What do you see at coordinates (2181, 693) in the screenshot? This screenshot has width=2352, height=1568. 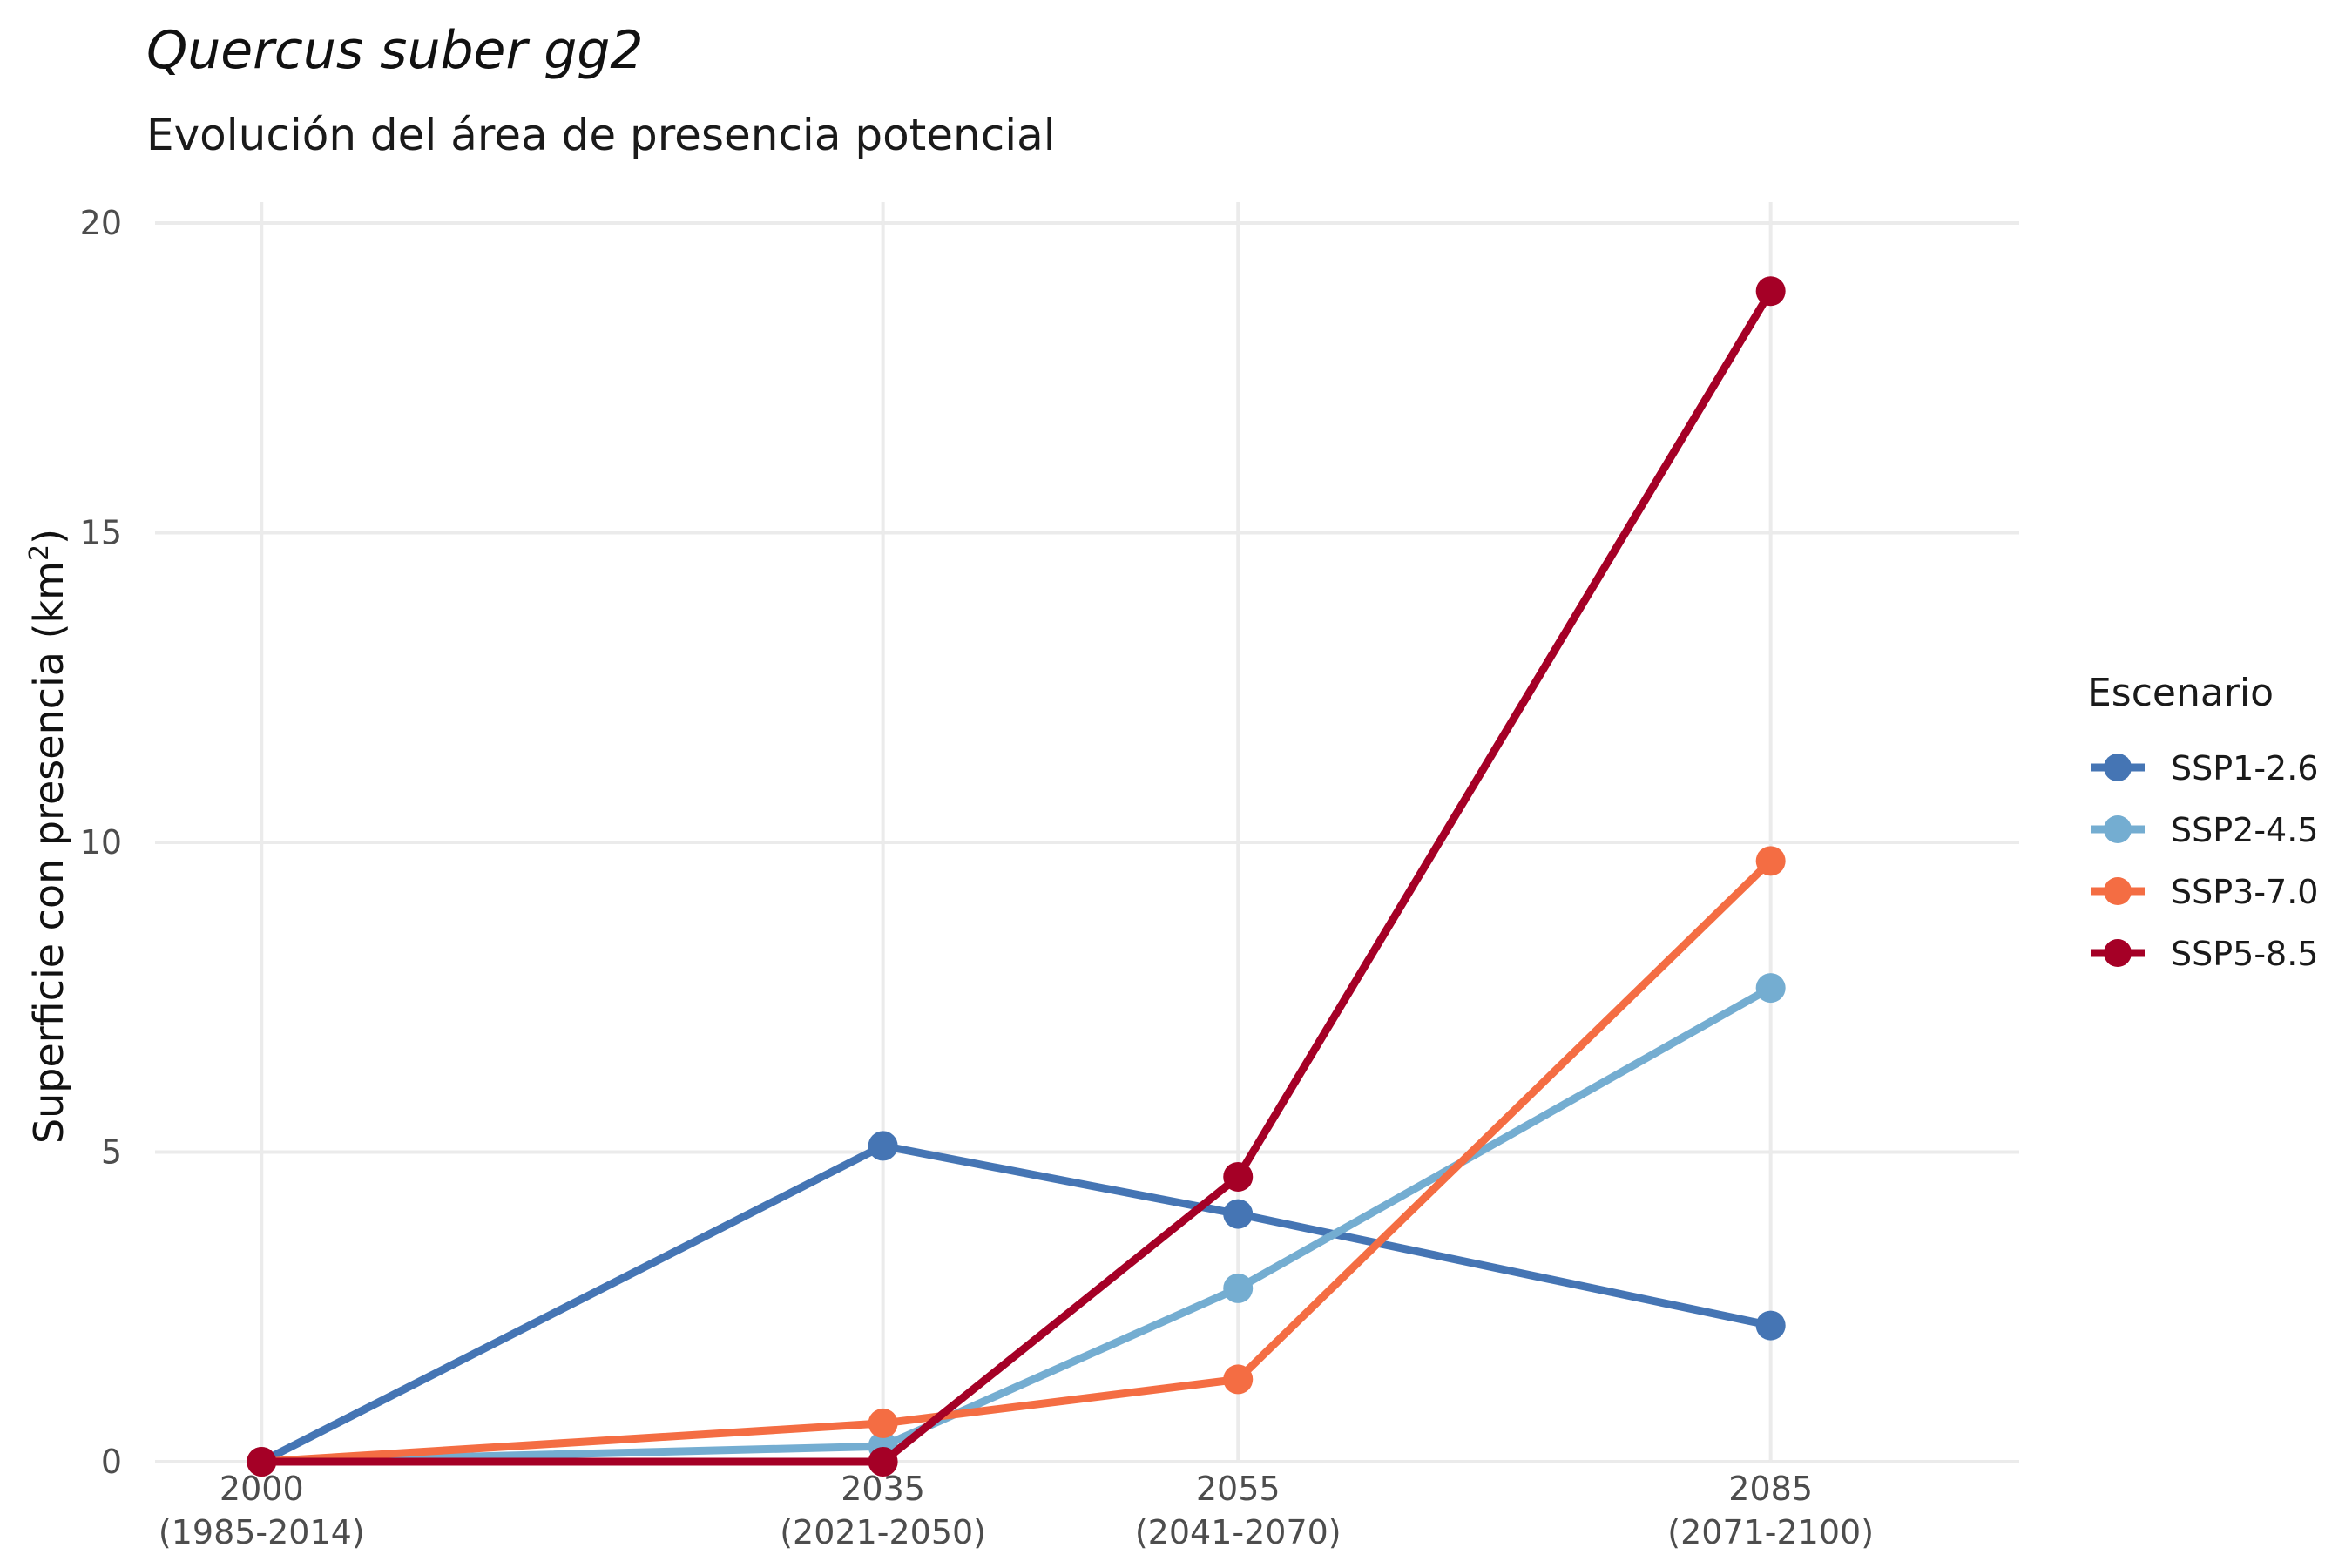 I see `legend-title: Escenario` at bounding box center [2181, 693].